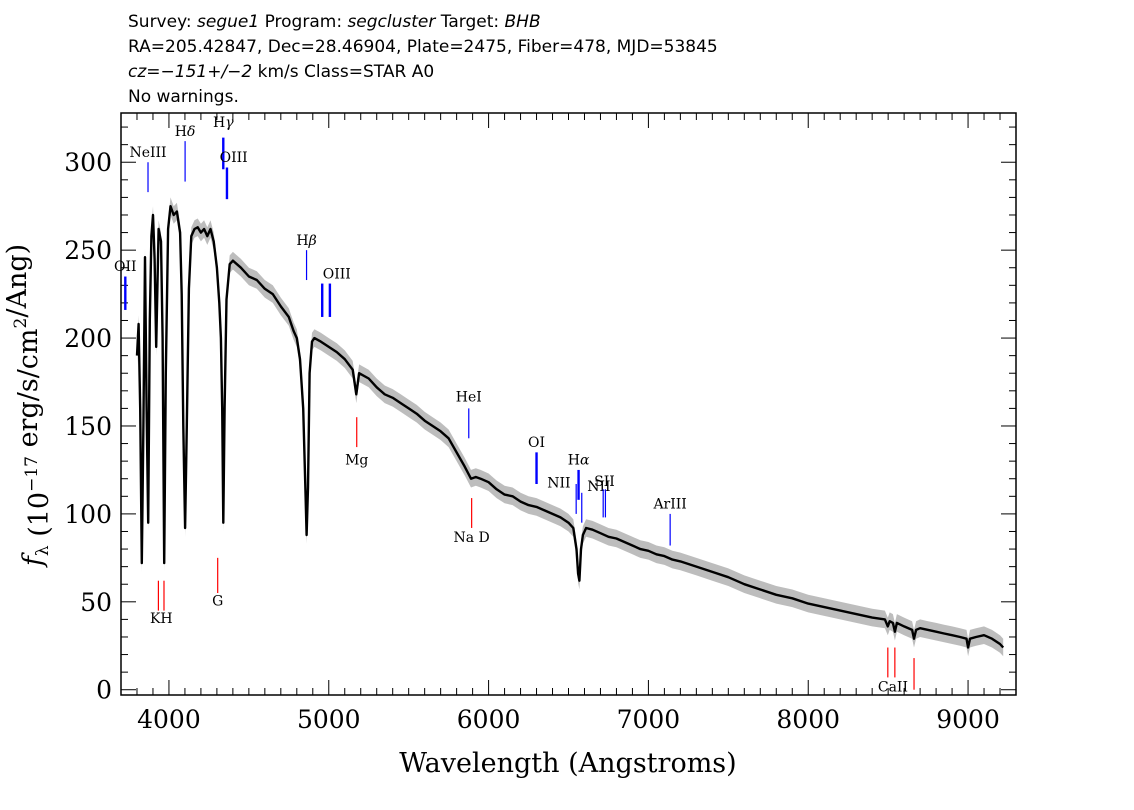  Describe the element at coordinates (125, 267) in the screenshot. I see `line-label: OII` at that location.